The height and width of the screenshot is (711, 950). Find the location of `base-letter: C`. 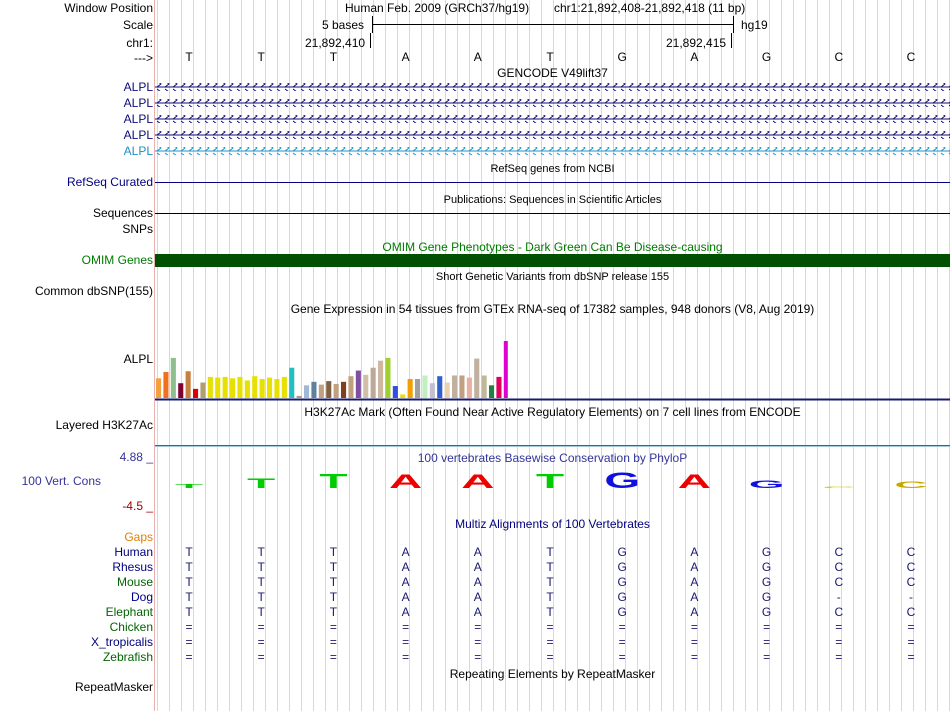

base-letter: C is located at coordinates (911, 57).